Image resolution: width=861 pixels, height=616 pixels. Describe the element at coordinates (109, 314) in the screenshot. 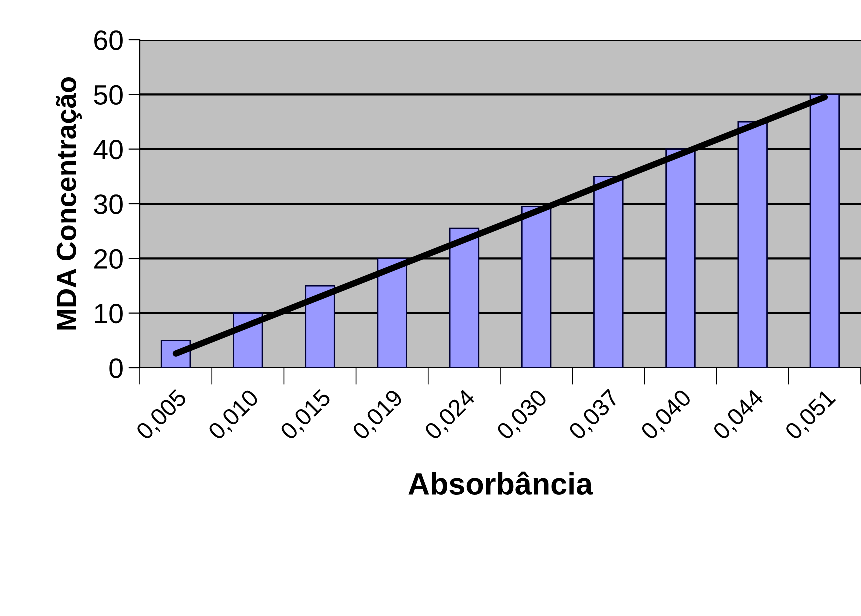

I see `y-tick-label: 10` at that location.